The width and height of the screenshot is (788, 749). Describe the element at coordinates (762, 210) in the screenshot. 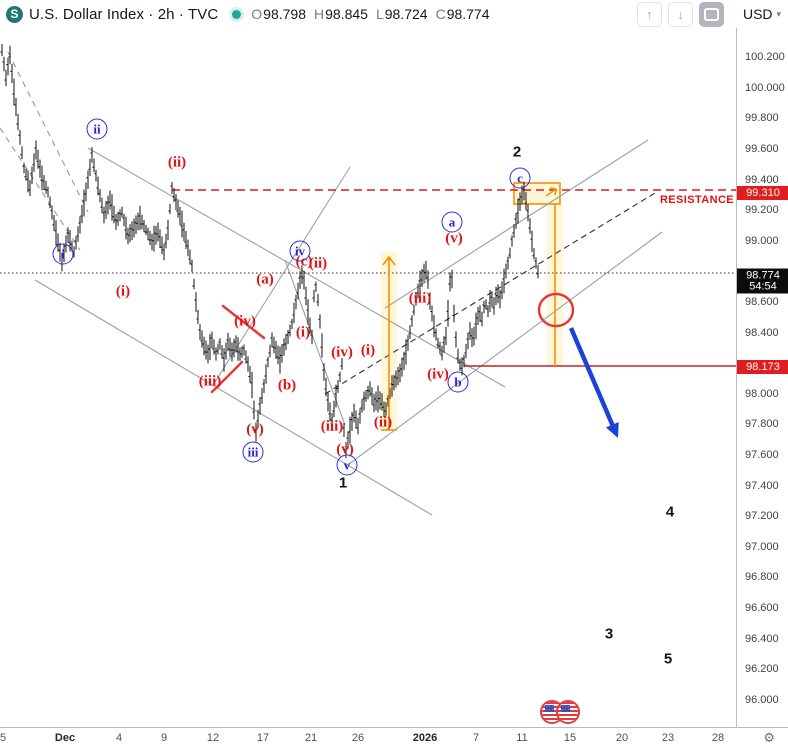

I see `price-tick-label: 99.200` at that location.